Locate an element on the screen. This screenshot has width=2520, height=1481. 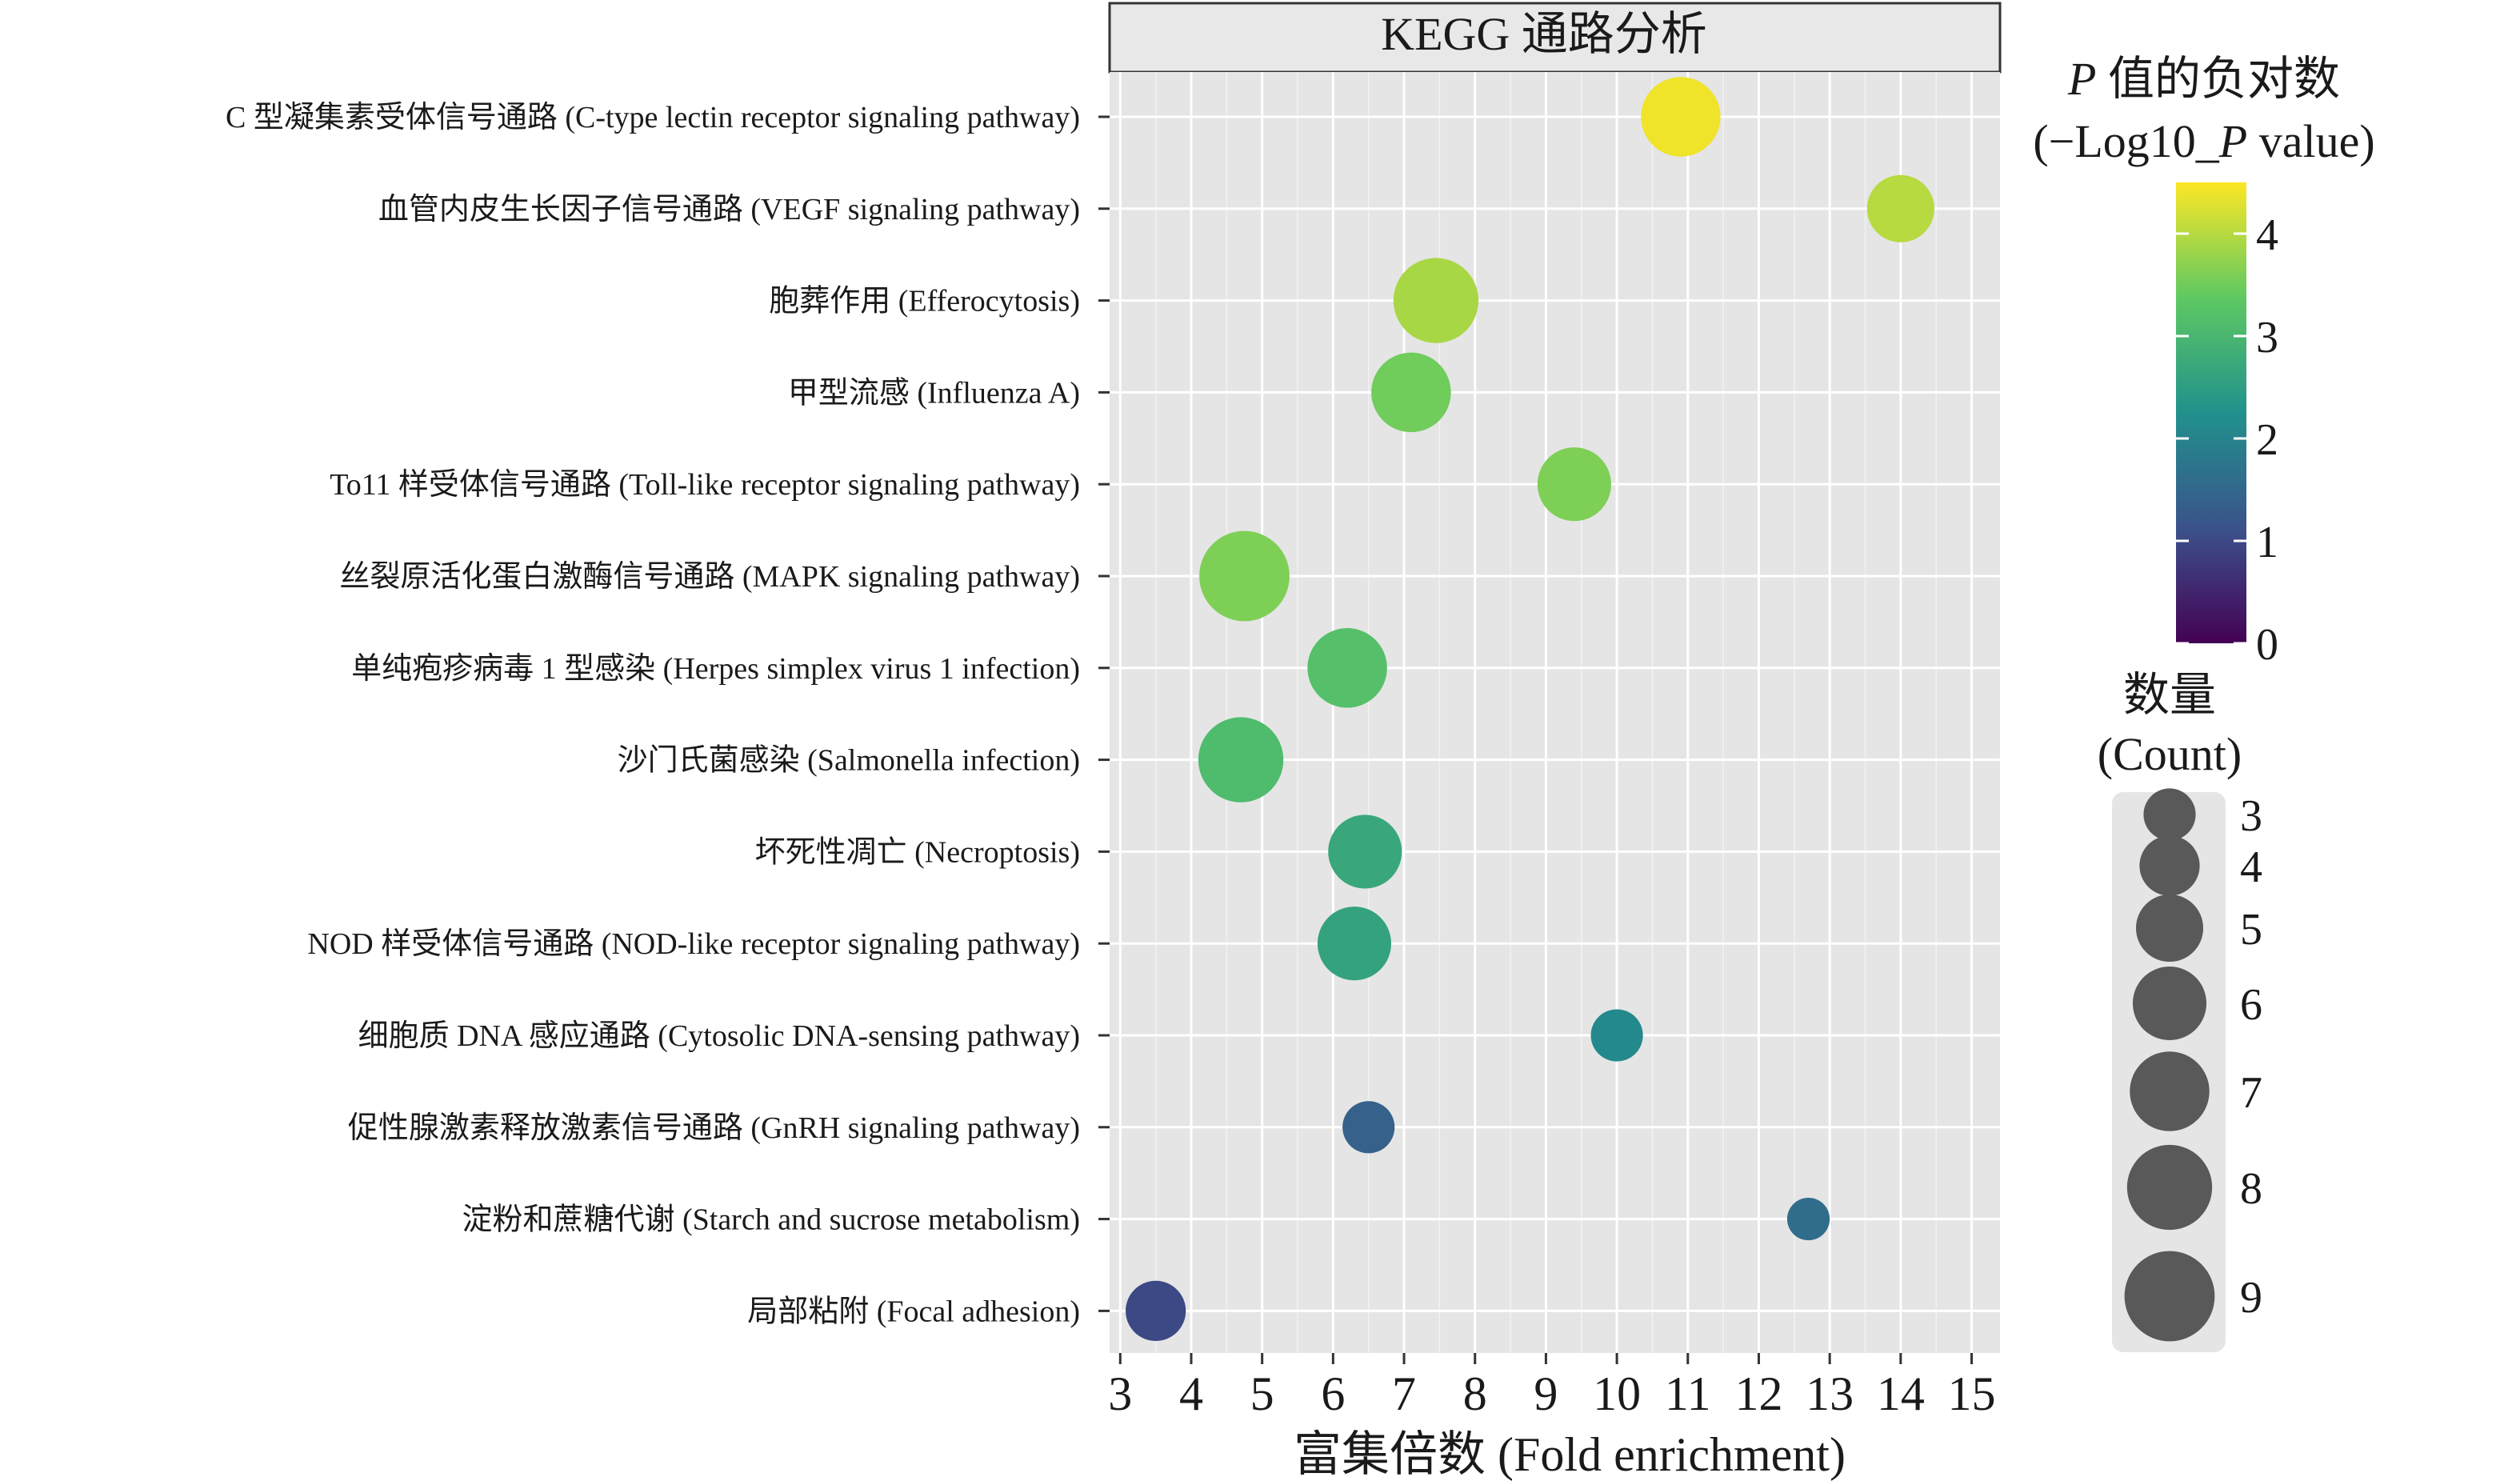
x-tick-label: 8 is located at coordinates (1475, 1393).